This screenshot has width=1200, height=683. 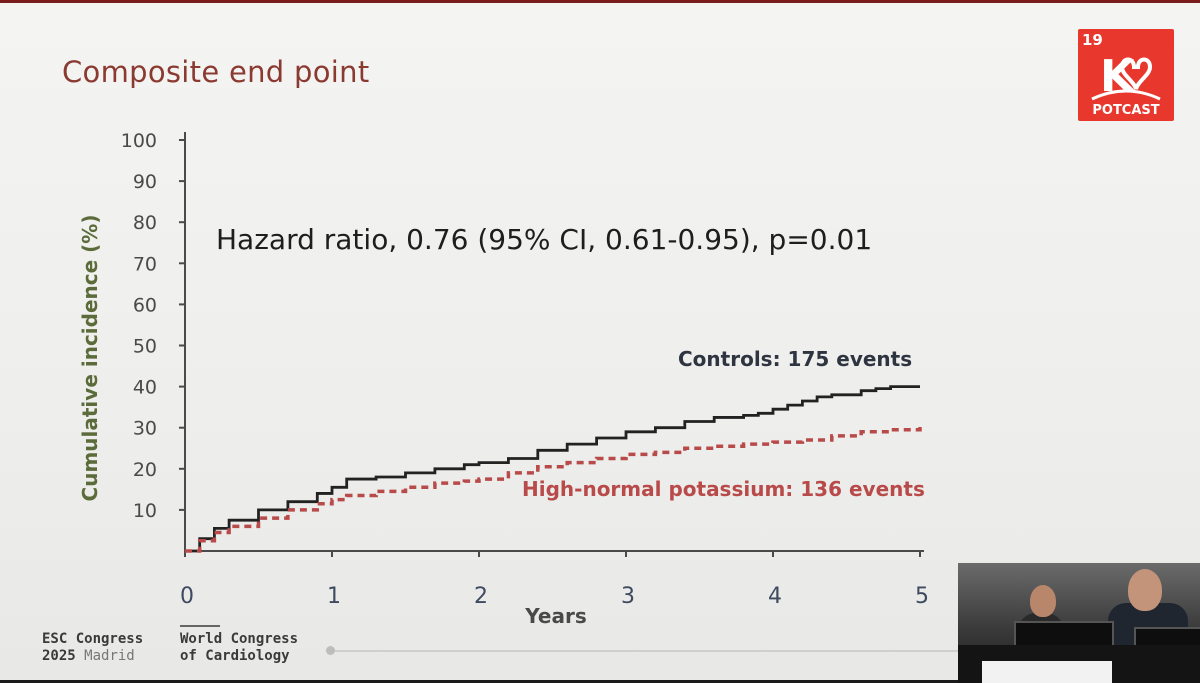 What do you see at coordinates (334, 596) in the screenshot?
I see `x-tick-label: 1` at bounding box center [334, 596].